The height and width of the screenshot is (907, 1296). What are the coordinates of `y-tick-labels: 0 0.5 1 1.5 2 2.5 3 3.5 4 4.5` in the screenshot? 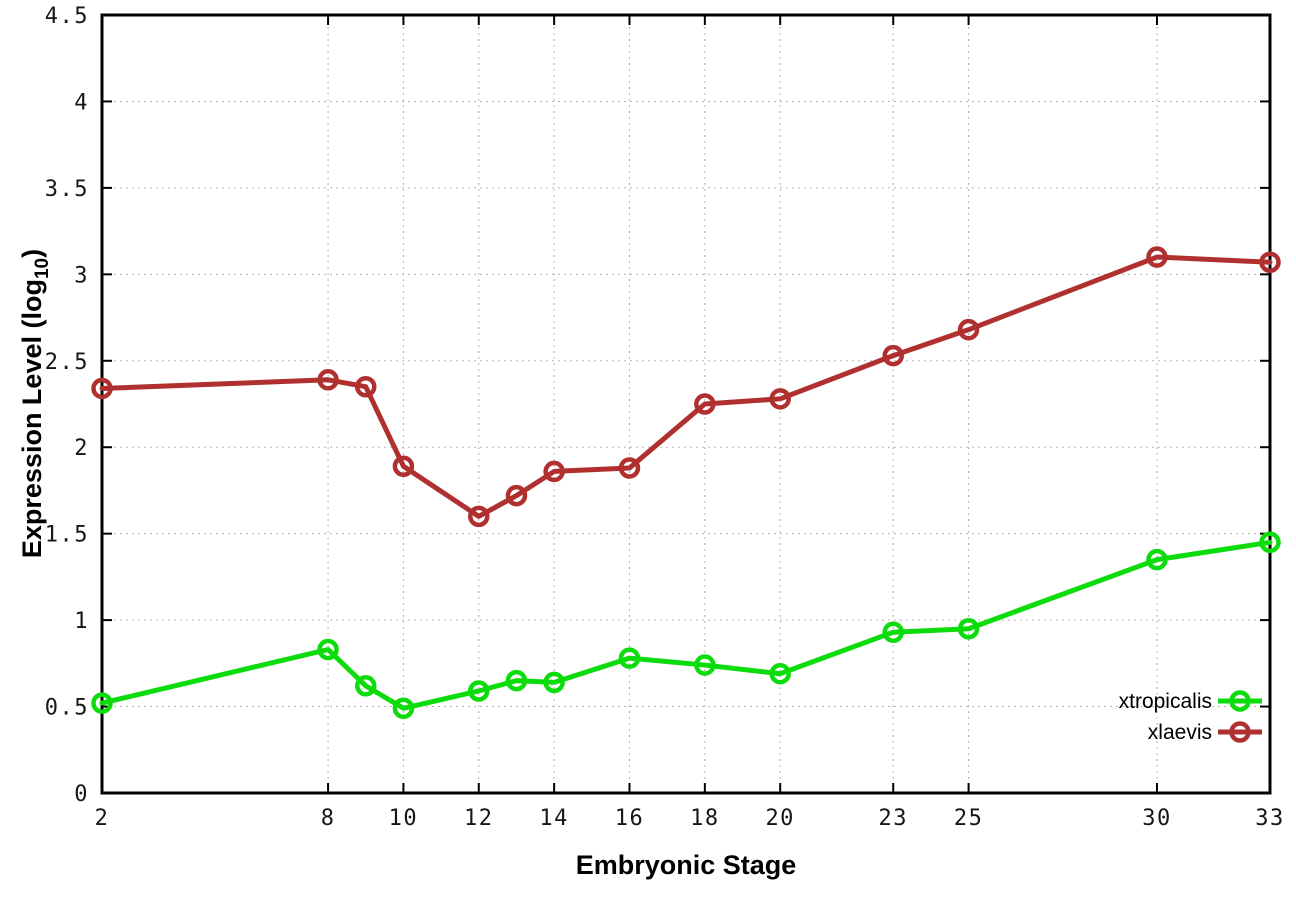 It's located at (67, 405).